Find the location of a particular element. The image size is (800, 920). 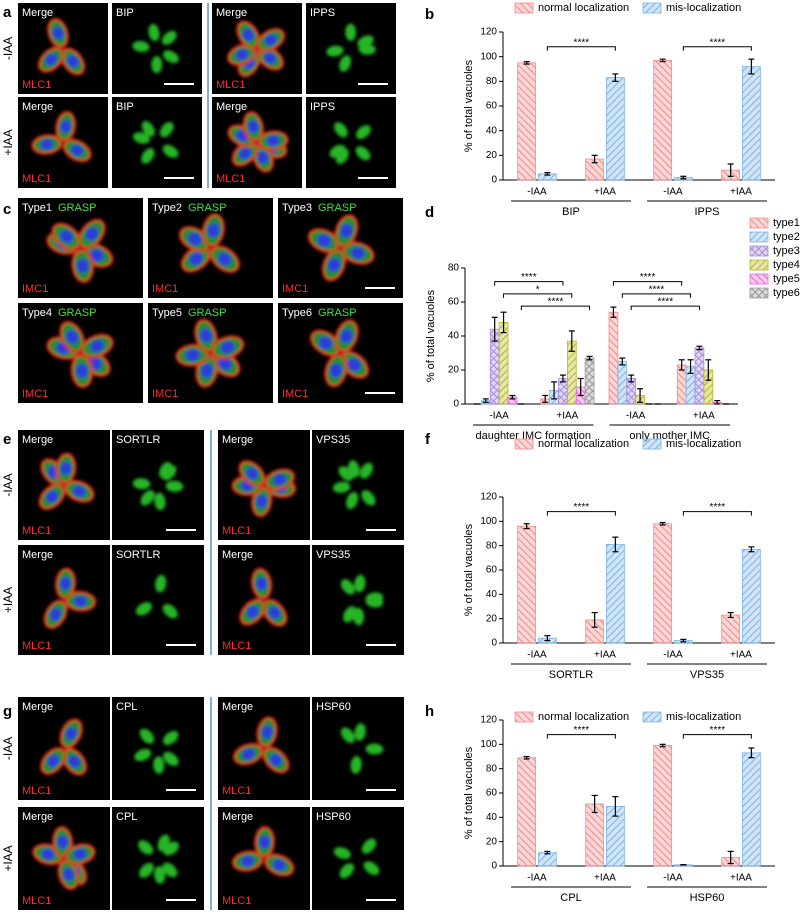

image-label: CPL is located at coordinates (126, 707).